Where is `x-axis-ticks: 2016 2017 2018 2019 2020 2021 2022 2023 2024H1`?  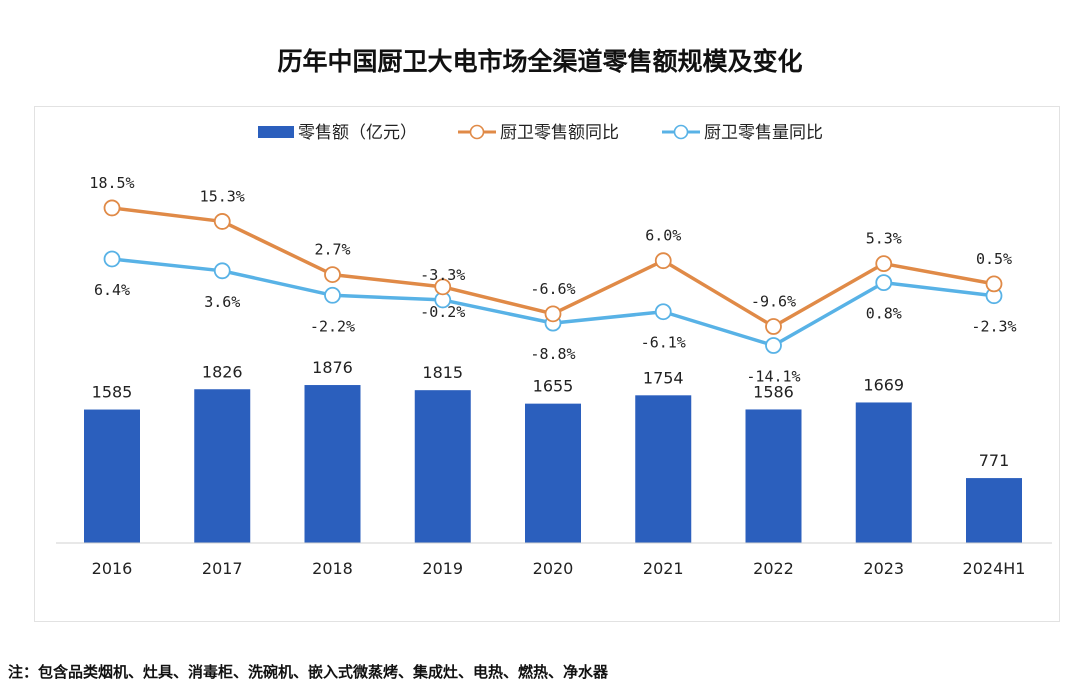 x-axis-ticks: 2016 2017 2018 2019 2020 2021 2022 2023 2024H1 is located at coordinates (559, 568).